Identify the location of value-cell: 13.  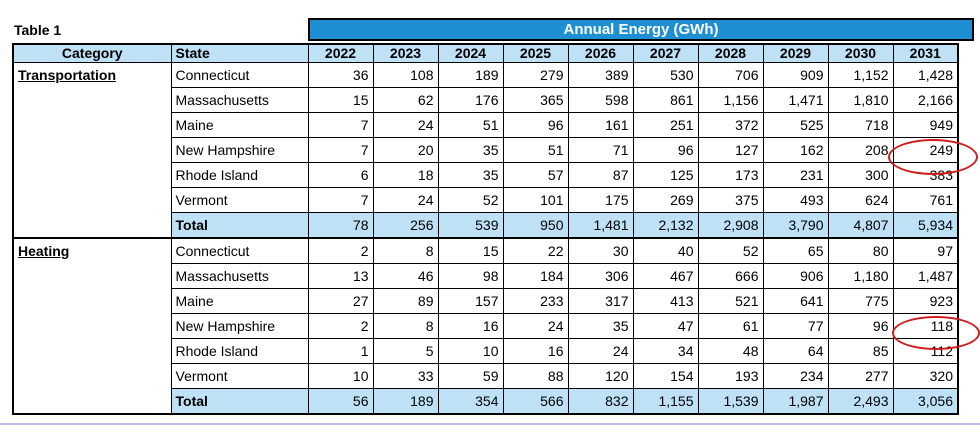
(340, 276).